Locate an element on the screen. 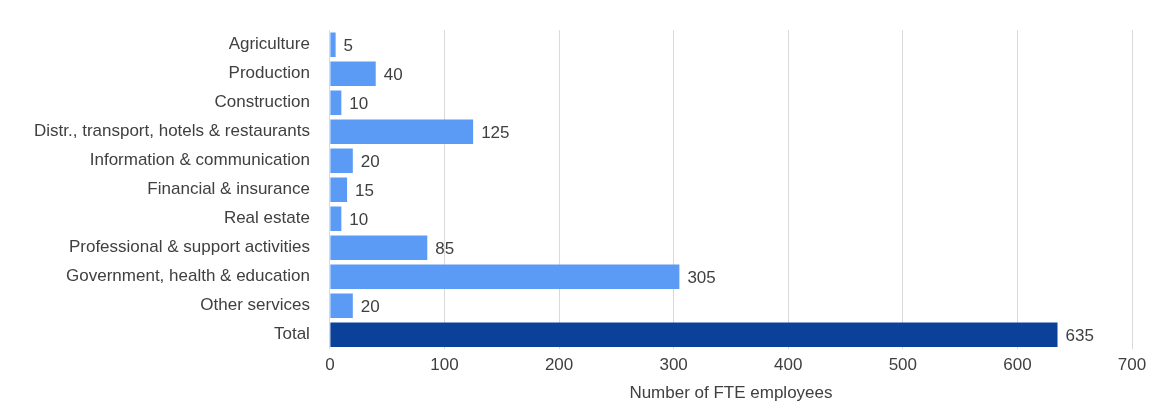 The image size is (1154, 412). data-label: 635 is located at coordinates (1079, 336).